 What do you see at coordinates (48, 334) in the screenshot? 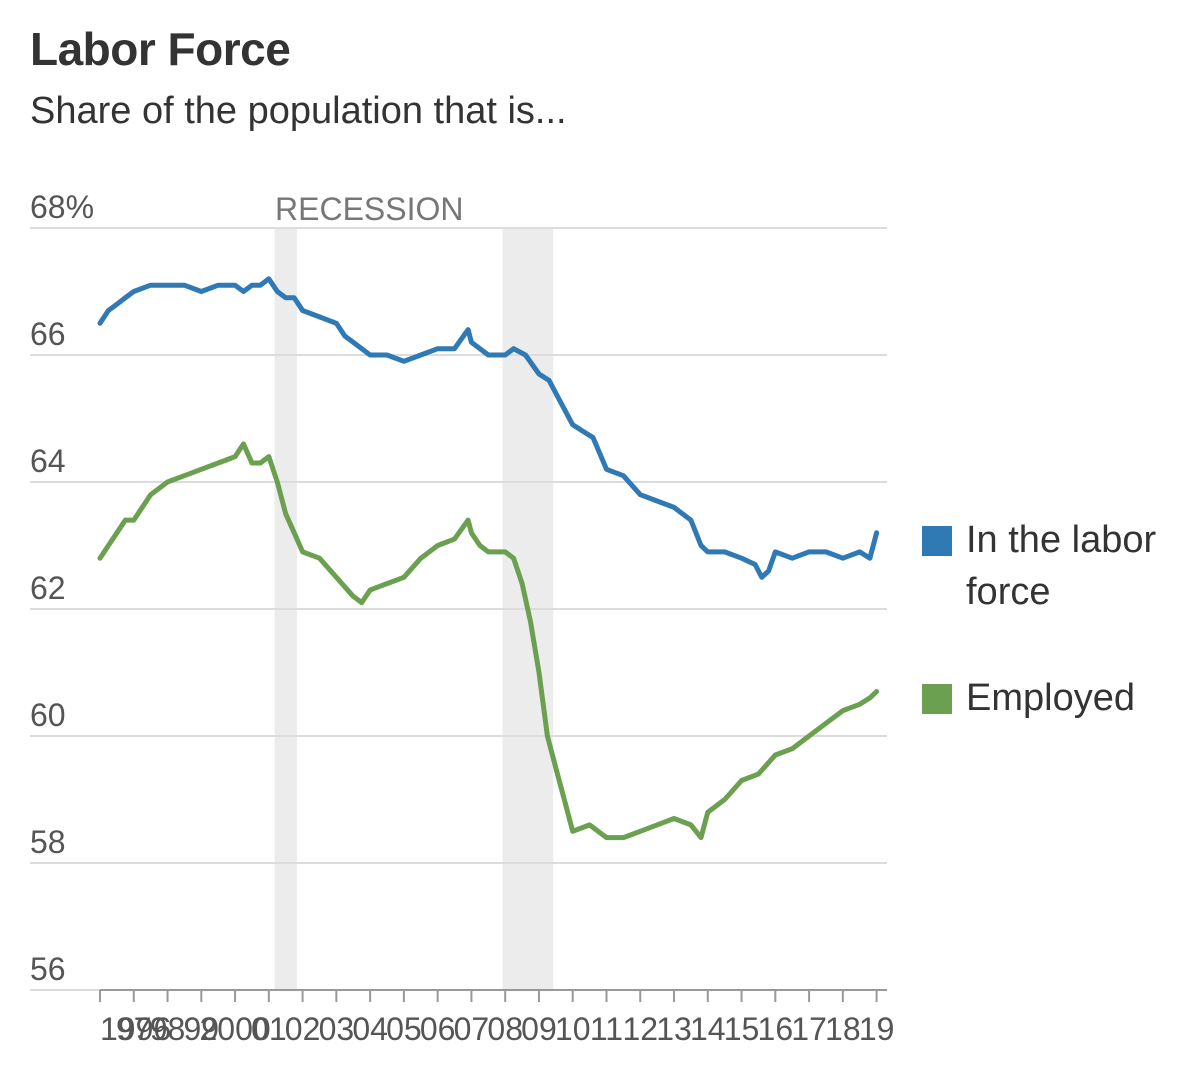
I see `y-tick-label-66: 66` at bounding box center [48, 334].